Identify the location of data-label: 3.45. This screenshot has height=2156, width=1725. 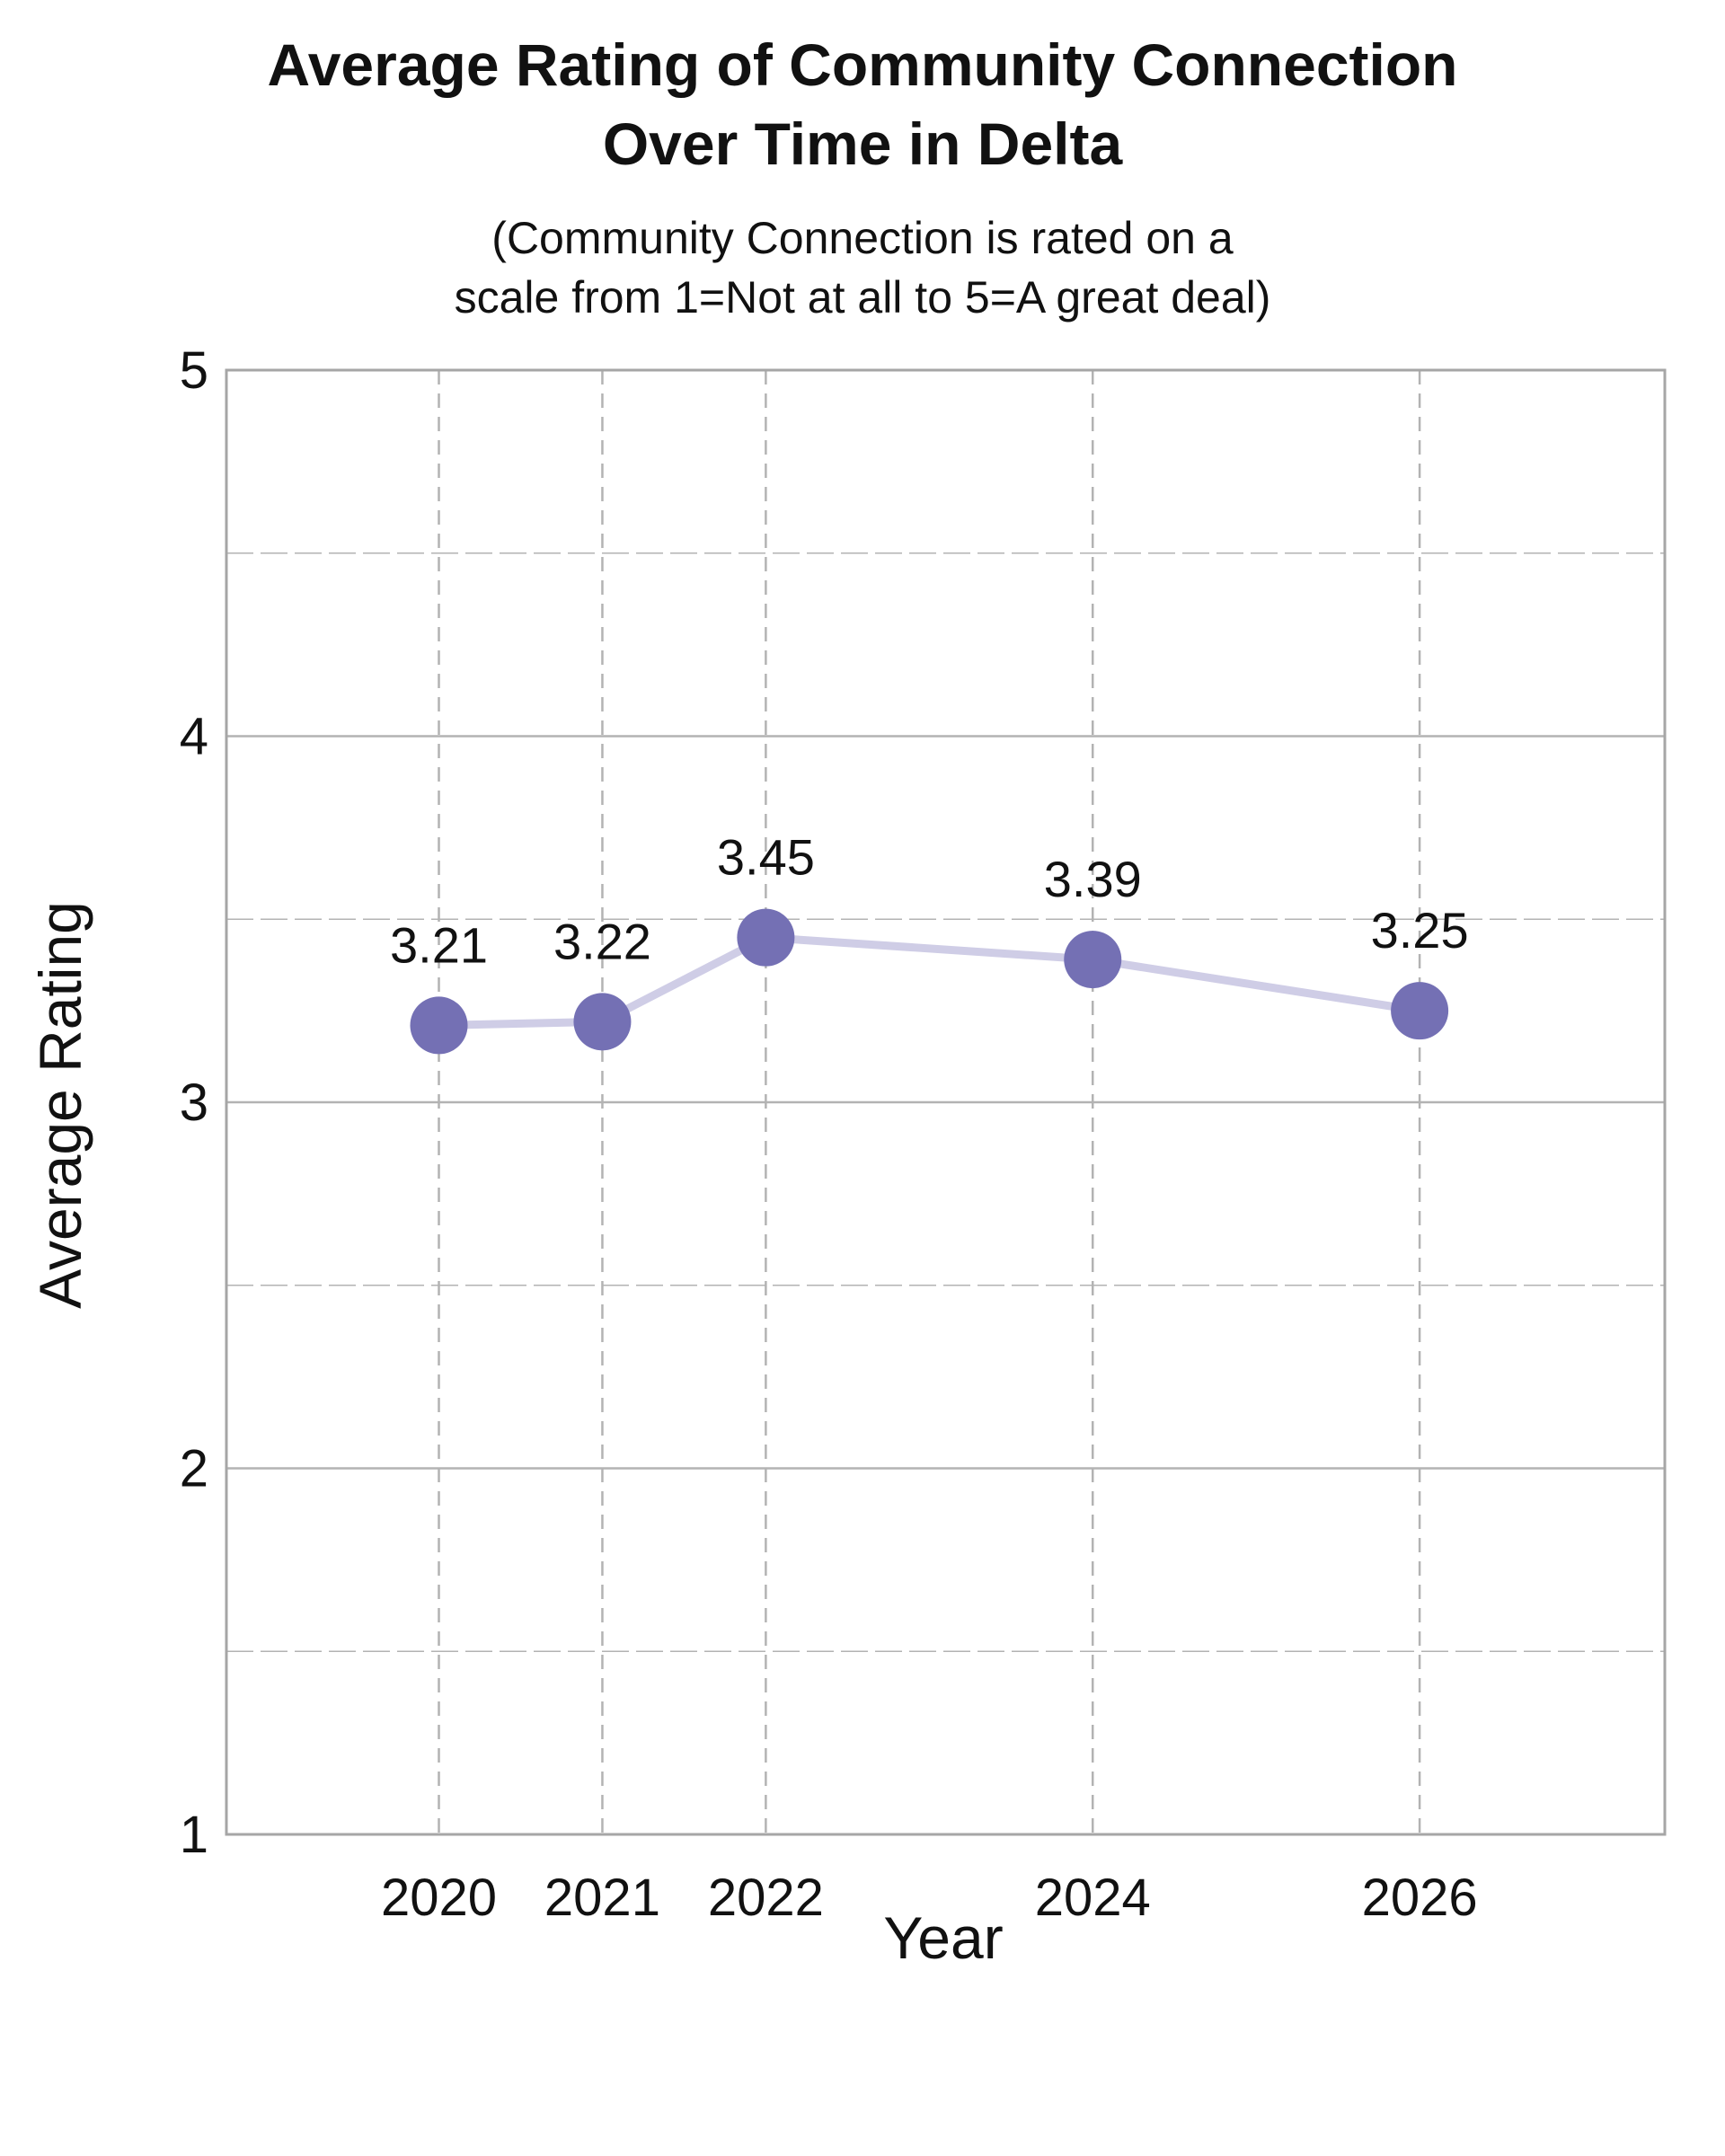
(766, 857).